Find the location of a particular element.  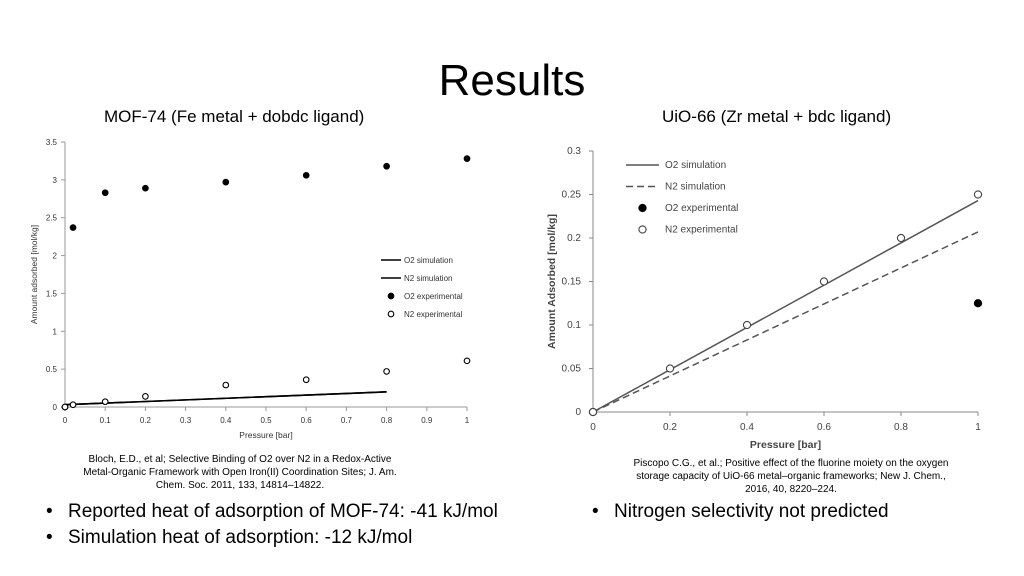

y-tick-label: 2 is located at coordinates (55, 256).